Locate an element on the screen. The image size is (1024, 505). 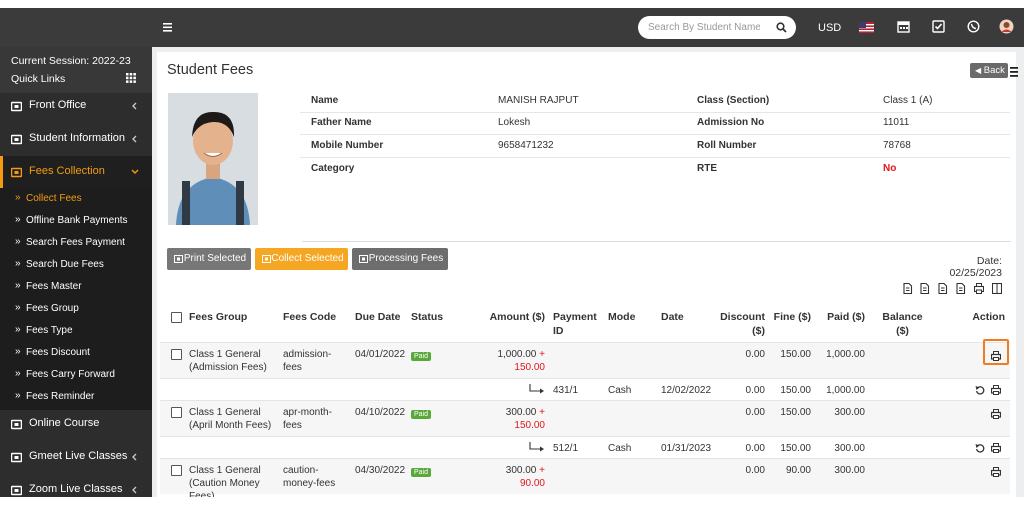
top-bar: Search By Student Name USD is located at coordinates (512, 27).